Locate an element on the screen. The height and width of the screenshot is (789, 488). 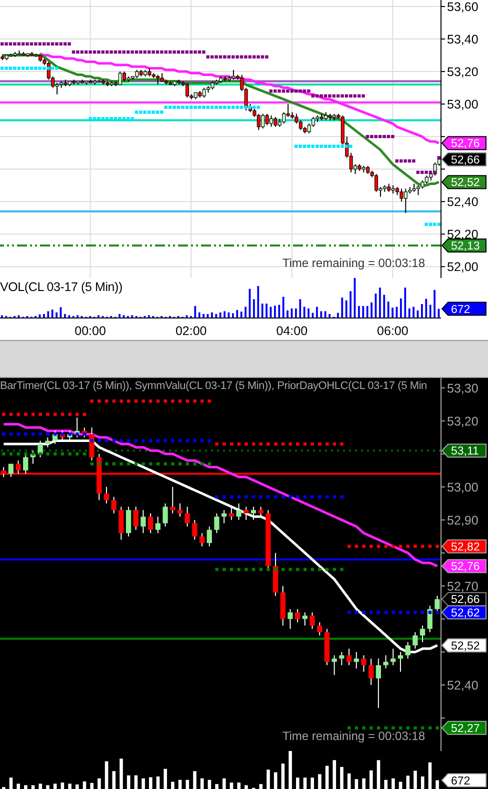
y-tick-label: 53,30 is located at coordinates (462, 388).